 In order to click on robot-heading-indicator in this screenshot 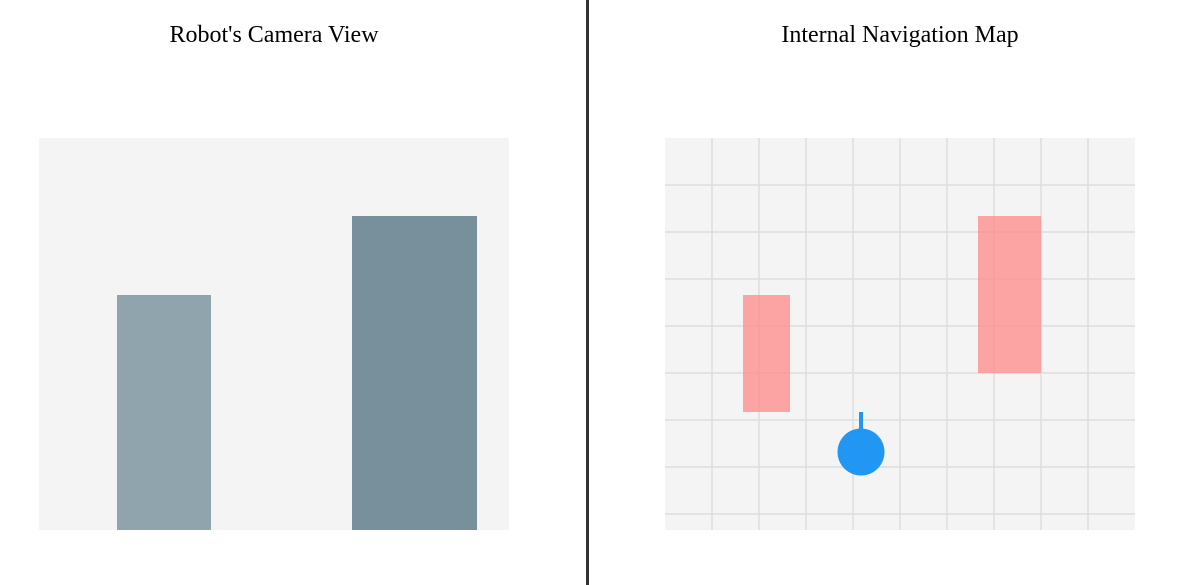, I will do `click(861, 421)`.